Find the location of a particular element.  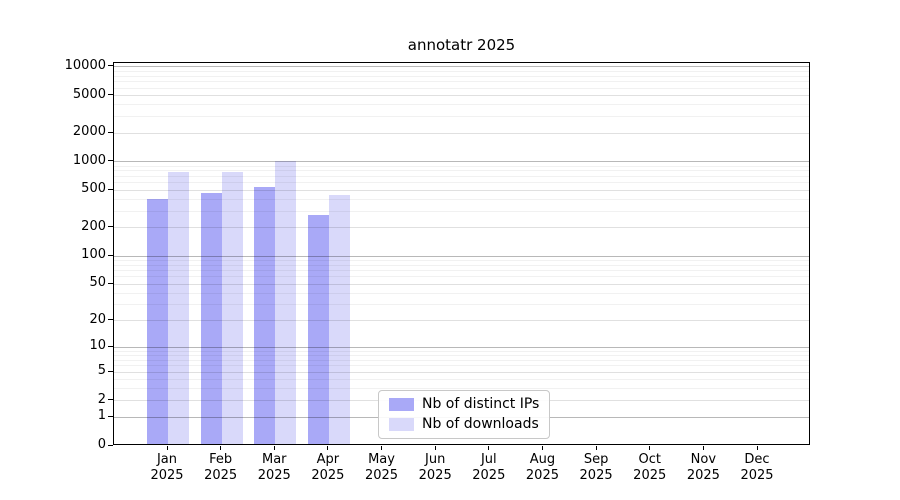

x-tick-label: Feb 2025 is located at coordinates (221, 467).